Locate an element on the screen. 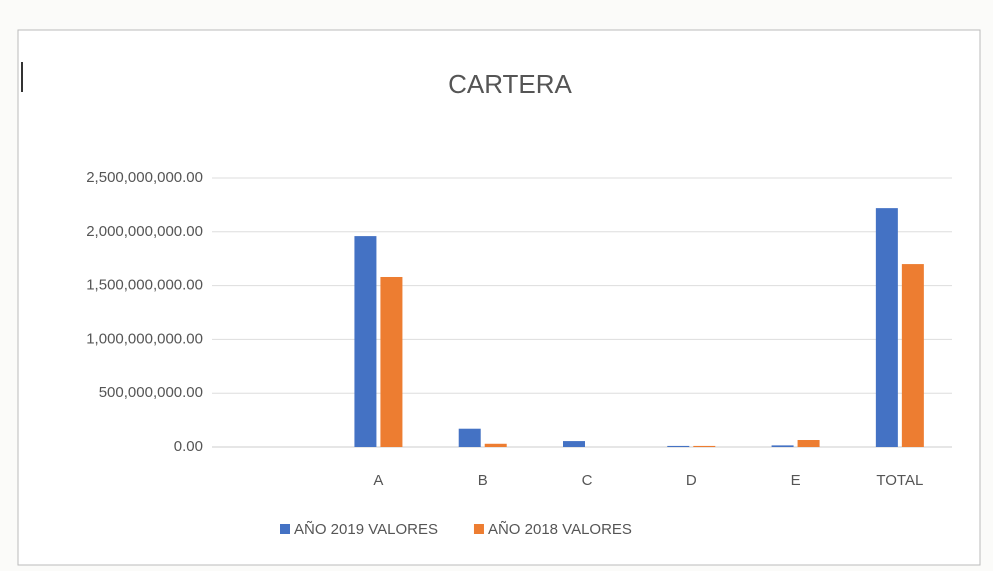 This screenshot has width=993, height=571. y-tick-label: 1,500,000,000.00 is located at coordinates (144, 285).